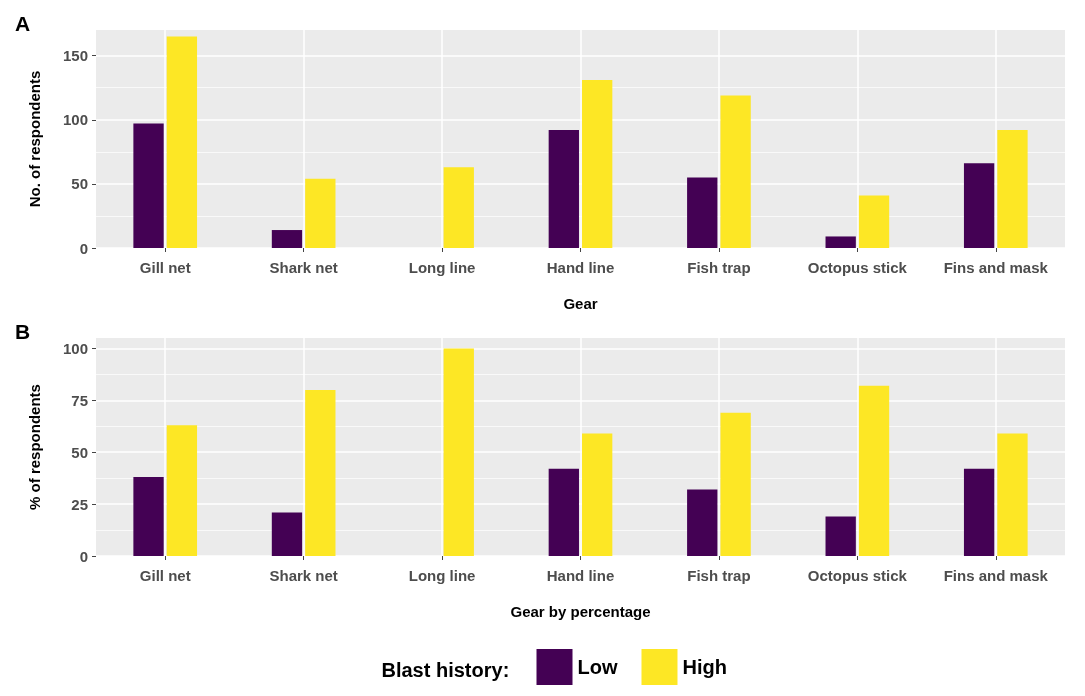 This screenshot has width=1085, height=696. What do you see at coordinates (580, 611) in the screenshot?
I see `x-axis-title: Gear by percentage` at bounding box center [580, 611].